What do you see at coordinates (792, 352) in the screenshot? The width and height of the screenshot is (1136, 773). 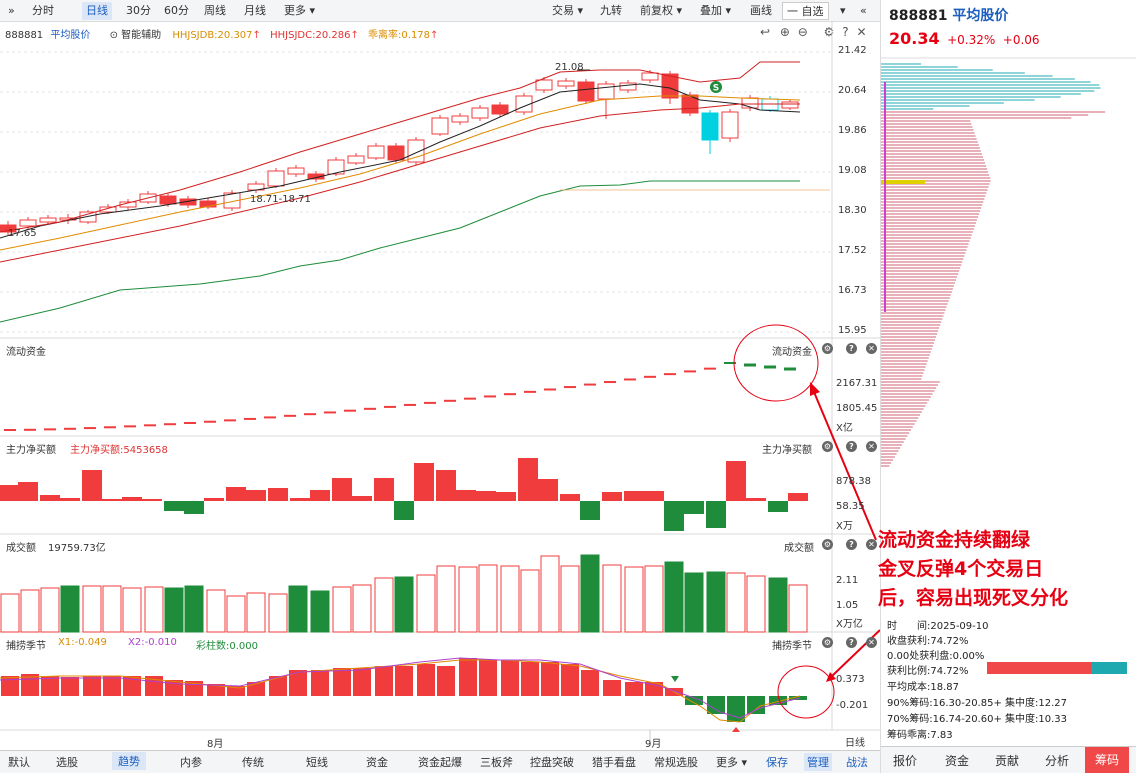 I see `flow-right-title: 流动资金` at bounding box center [792, 352].